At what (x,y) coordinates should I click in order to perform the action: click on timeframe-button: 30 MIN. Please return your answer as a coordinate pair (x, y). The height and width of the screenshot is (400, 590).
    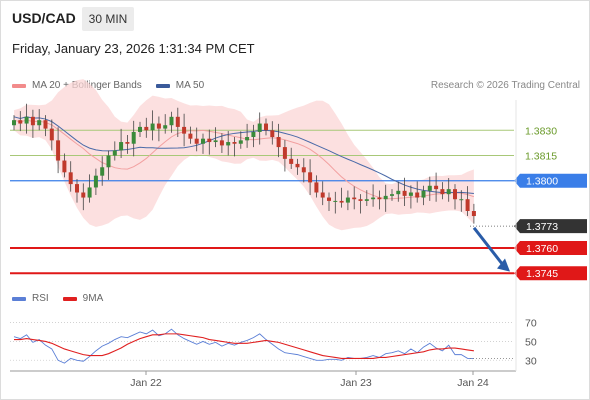
    Looking at the image, I should click on (108, 19).